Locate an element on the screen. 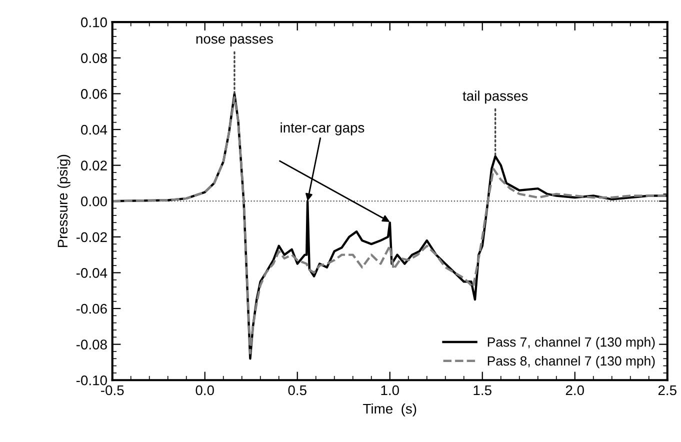 The width and height of the screenshot is (681, 442). x-tick-label: 2.5 is located at coordinates (667, 390).